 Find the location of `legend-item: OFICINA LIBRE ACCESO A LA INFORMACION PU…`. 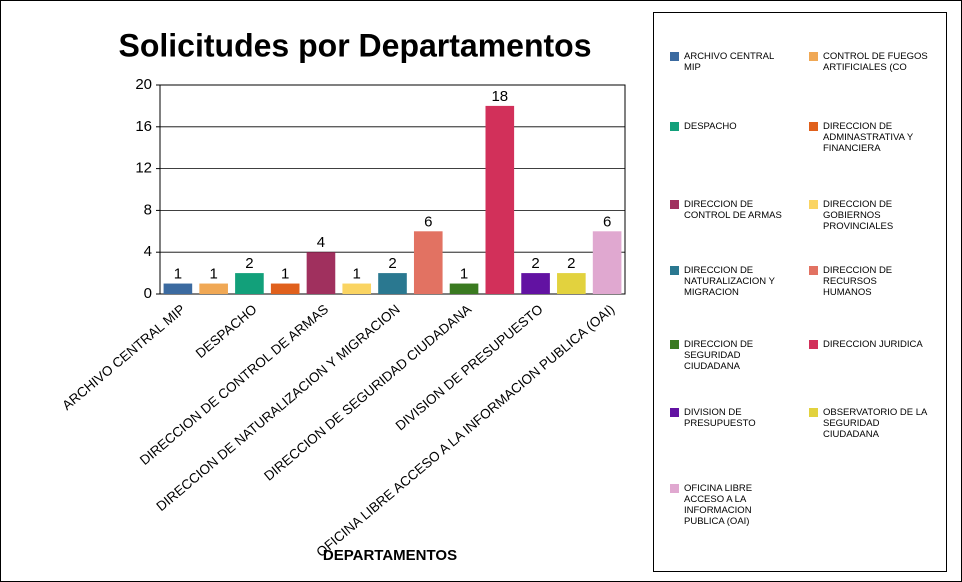

legend-item: OFICINA LIBRE ACCESO A LA INFORMACION PU… is located at coordinates (737, 505).